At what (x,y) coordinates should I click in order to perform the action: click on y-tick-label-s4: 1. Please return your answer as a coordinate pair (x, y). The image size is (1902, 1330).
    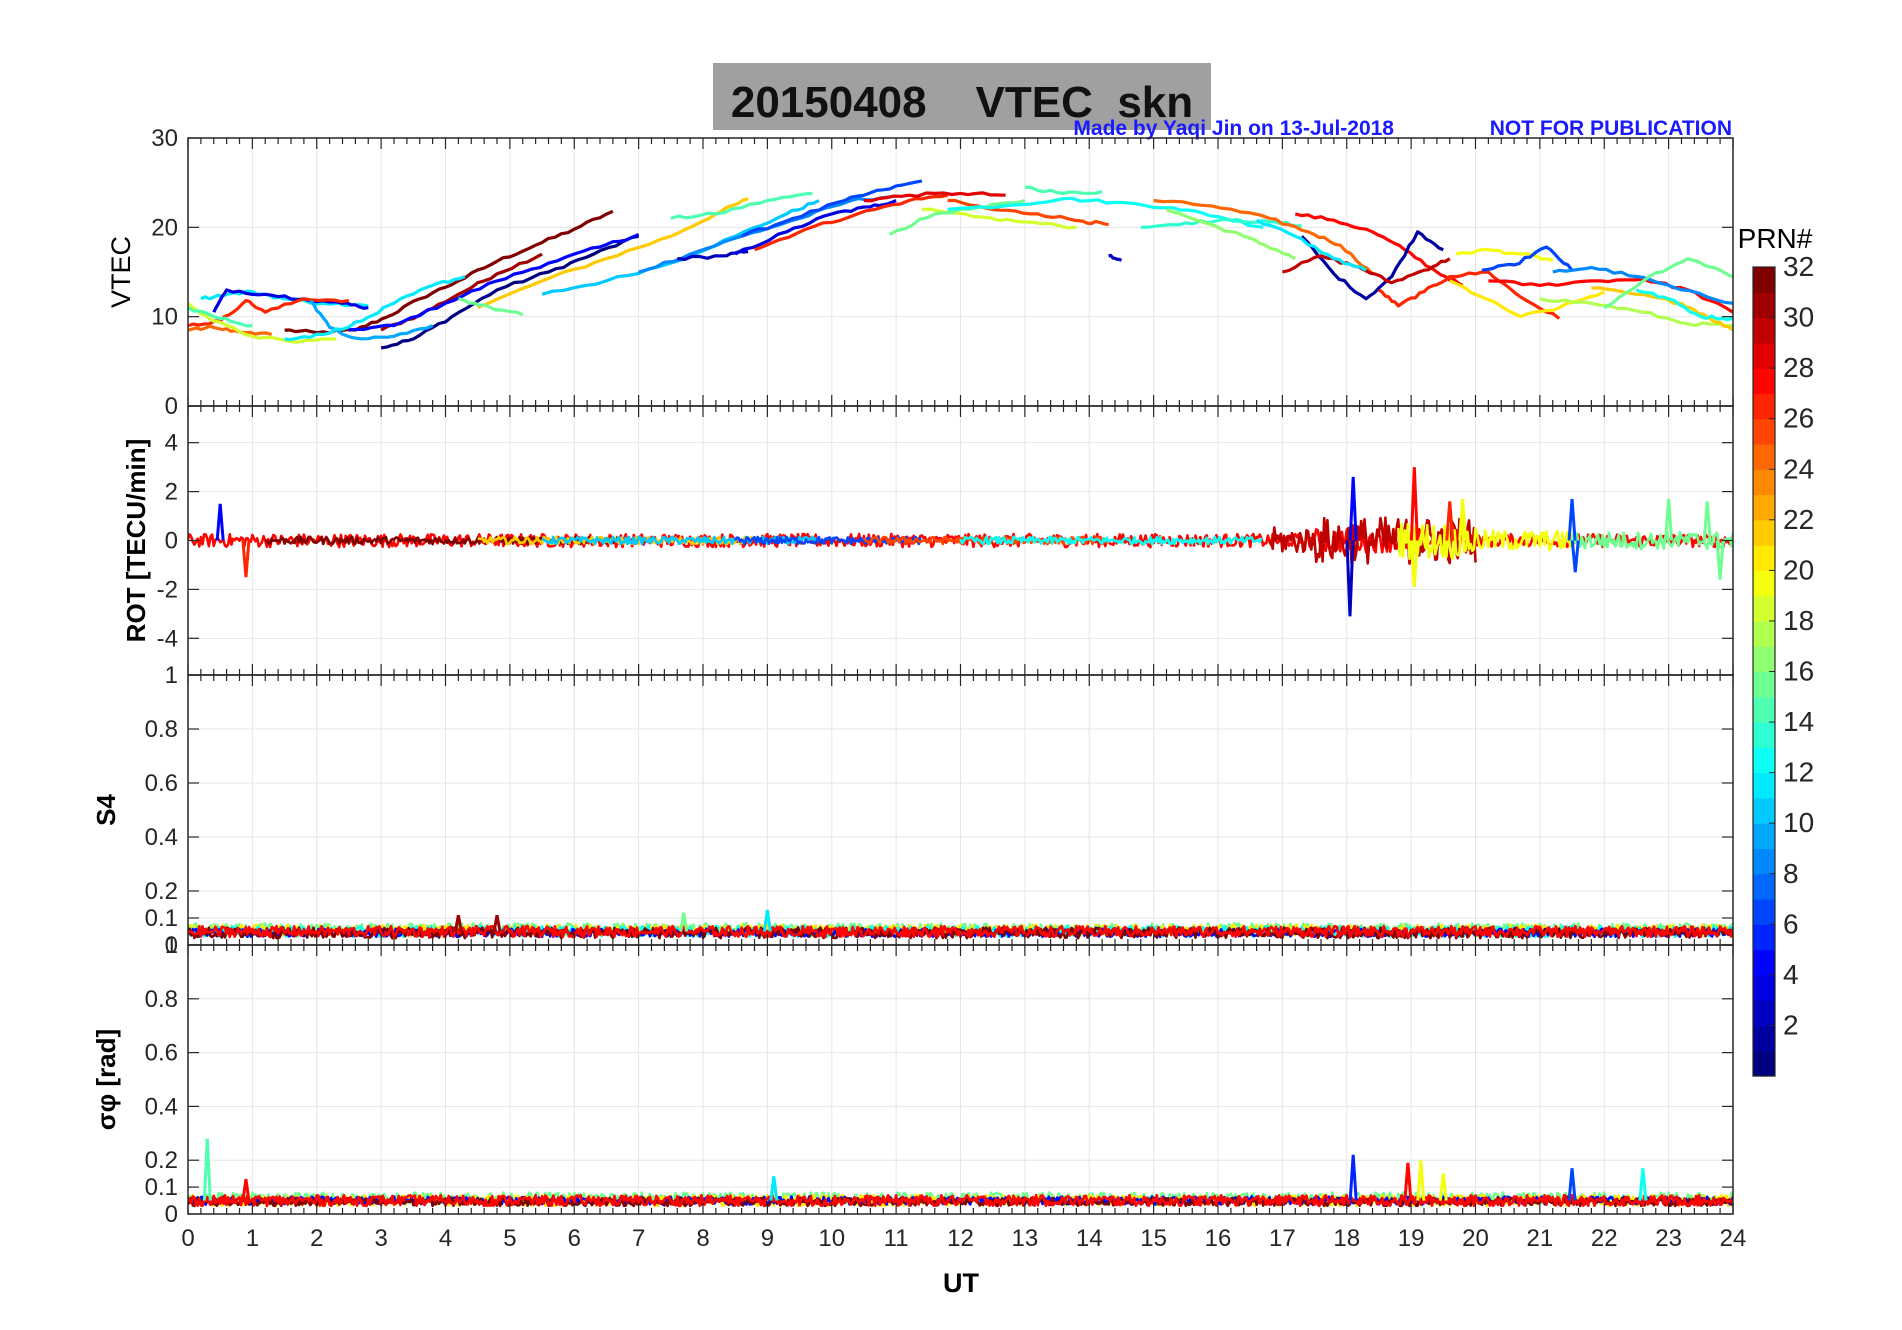
    Looking at the image, I should click on (171, 675).